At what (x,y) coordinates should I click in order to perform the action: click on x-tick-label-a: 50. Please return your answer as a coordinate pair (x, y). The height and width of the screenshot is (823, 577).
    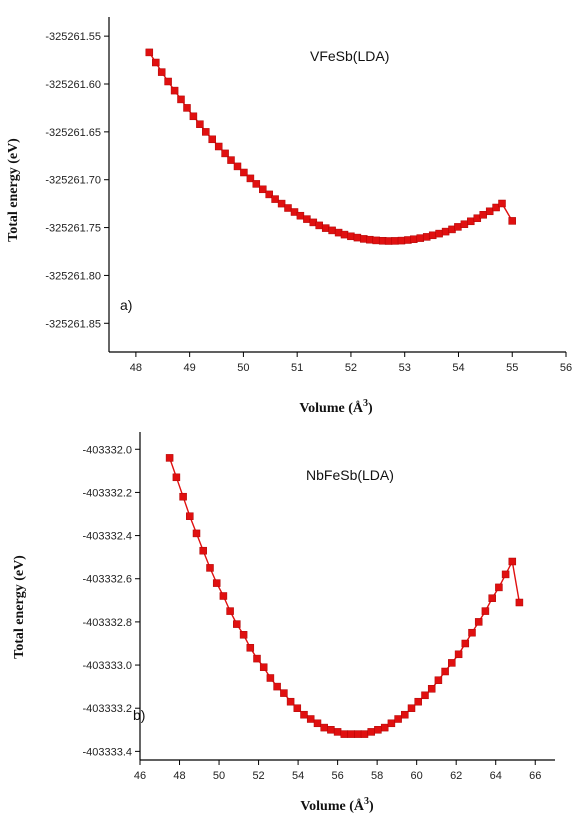
    Looking at the image, I should click on (243, 368).